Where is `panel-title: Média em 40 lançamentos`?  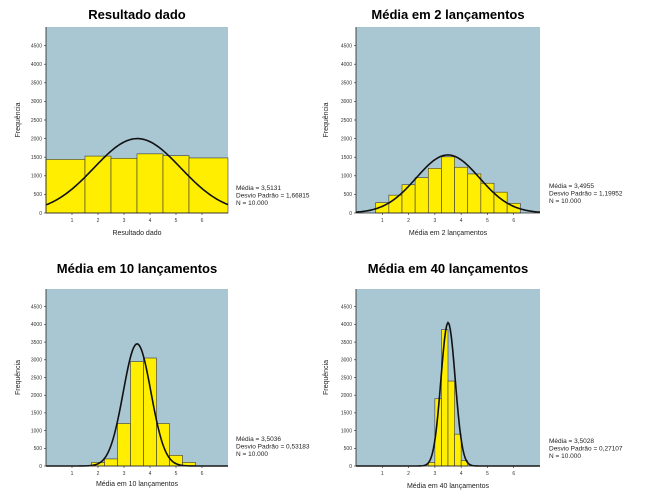 panel-title: Média em 40 lançamentos is located at coordinates (448, 268).